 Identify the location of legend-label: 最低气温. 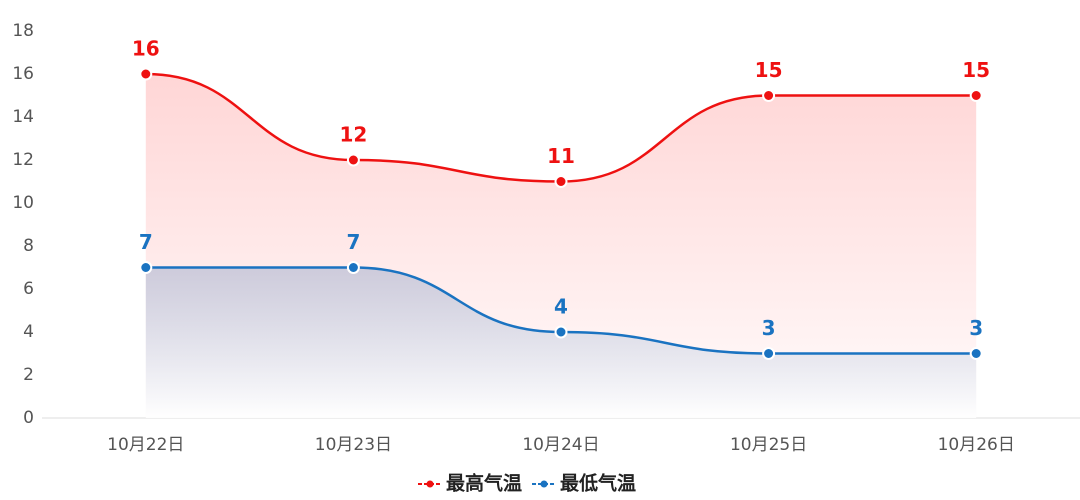
(598, 483).